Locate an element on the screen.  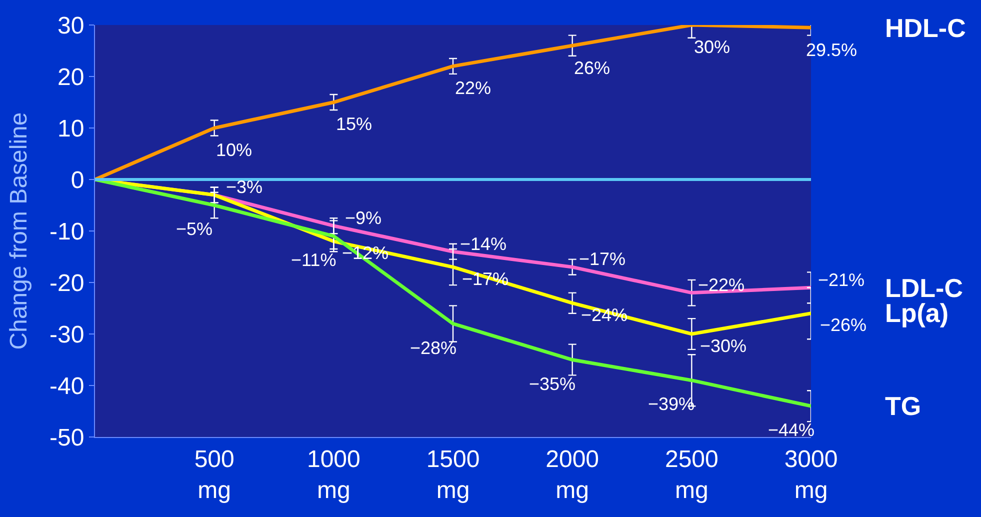
data-label: 22% is located at coordinates (473, 88).